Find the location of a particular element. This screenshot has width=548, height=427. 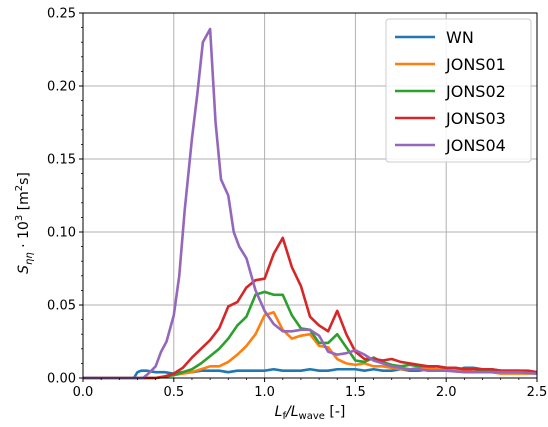

legend-label-jons04: JONS04 is located at coordinates (475, 145).